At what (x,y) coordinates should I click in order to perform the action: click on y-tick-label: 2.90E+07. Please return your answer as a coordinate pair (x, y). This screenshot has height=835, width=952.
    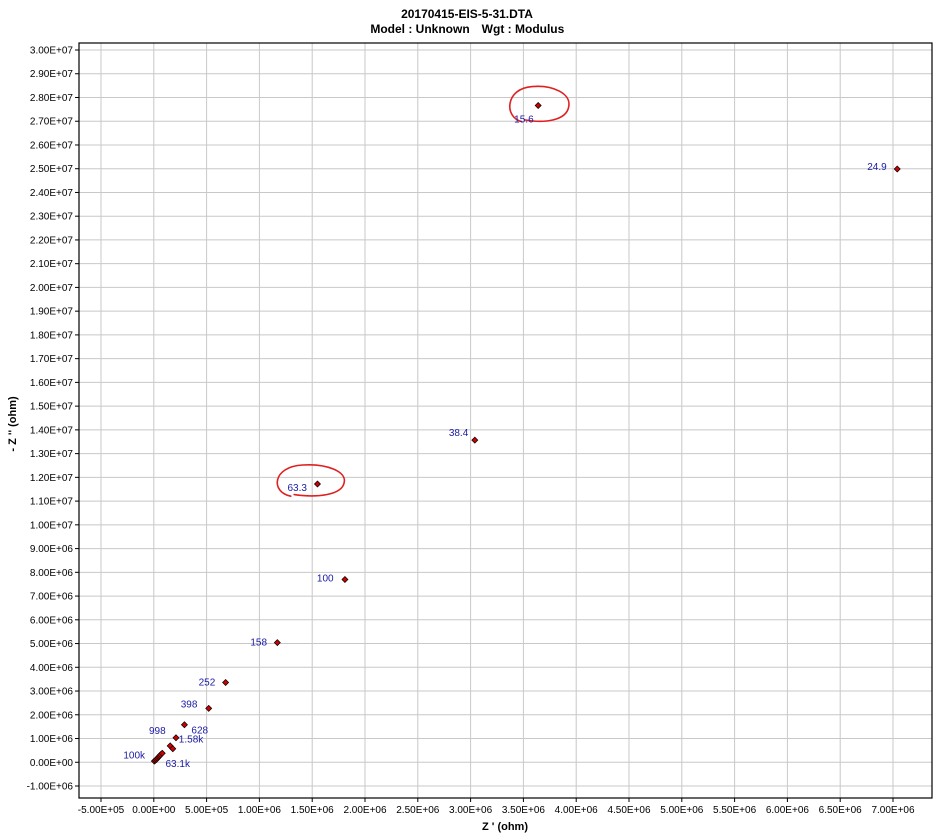
    Looking at the image, I should click on (52, 74).